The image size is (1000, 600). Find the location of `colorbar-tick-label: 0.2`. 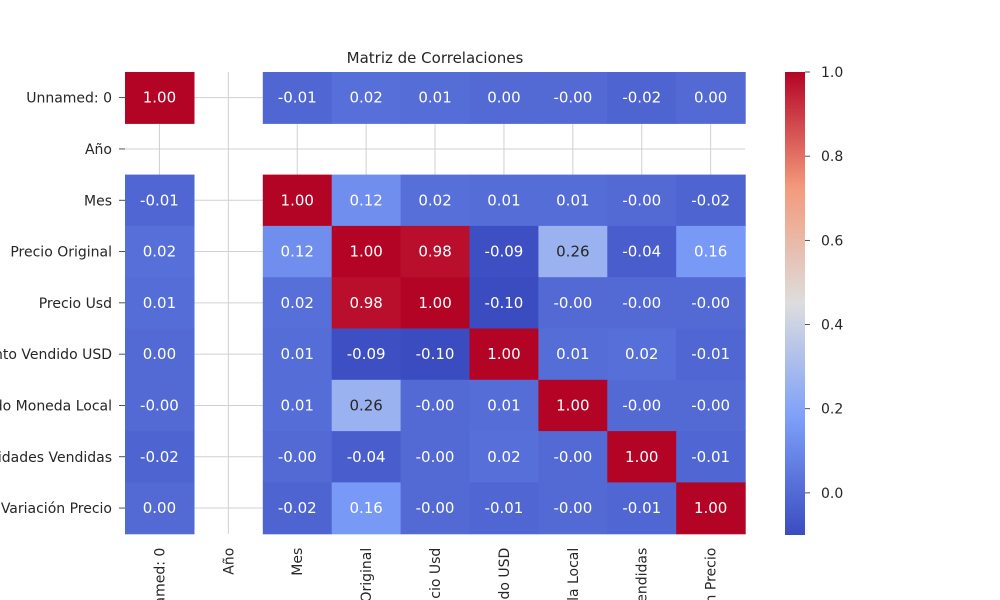

colorbar-tick-label: 0.2 is located at coordinates (832, 410).